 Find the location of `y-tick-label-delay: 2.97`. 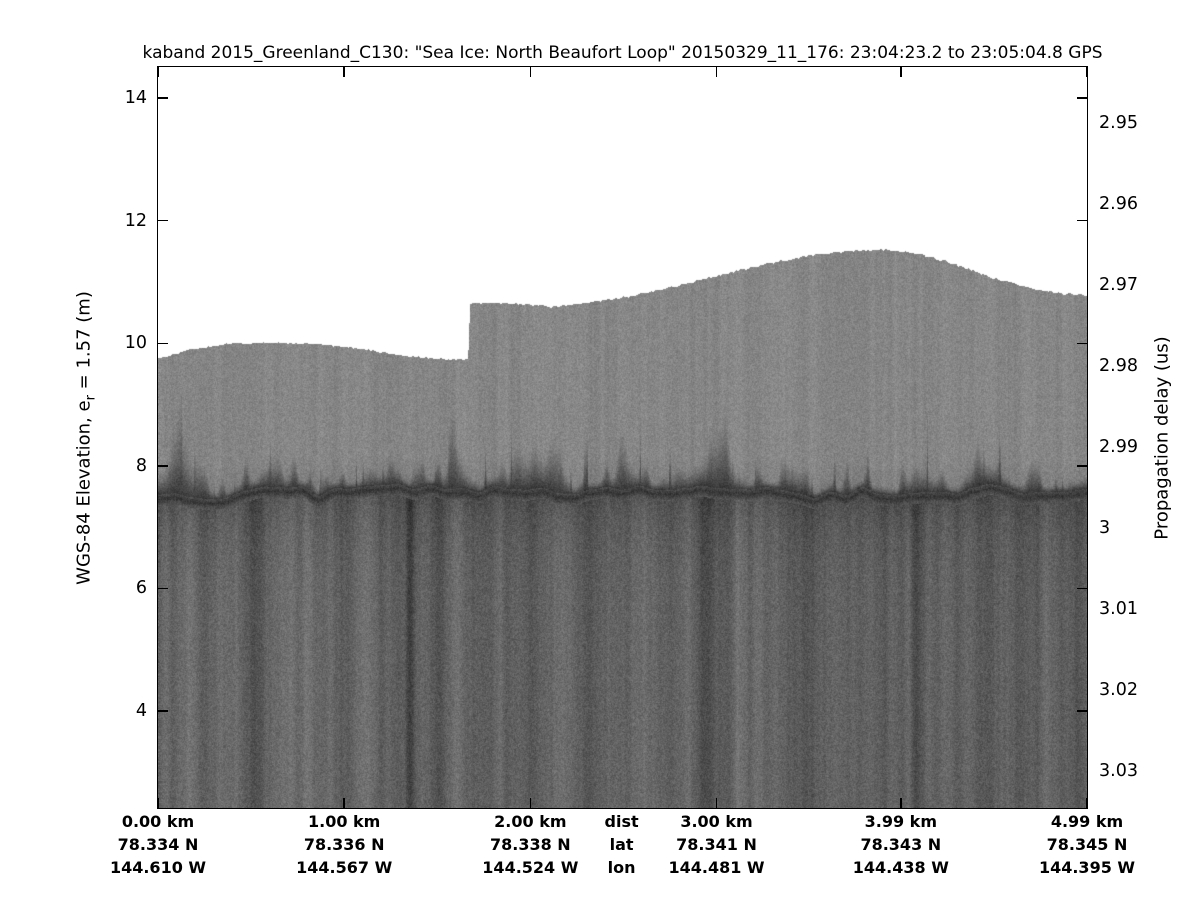

y-tick-label-delay: 2.97 is located at coordinates (1118, 284).